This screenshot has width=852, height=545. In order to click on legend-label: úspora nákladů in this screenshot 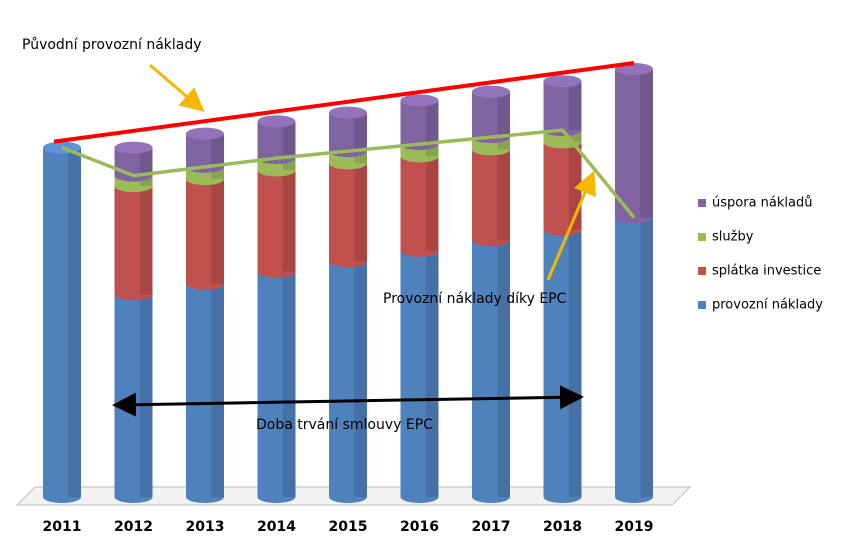, I will do `click(762, 203)`.